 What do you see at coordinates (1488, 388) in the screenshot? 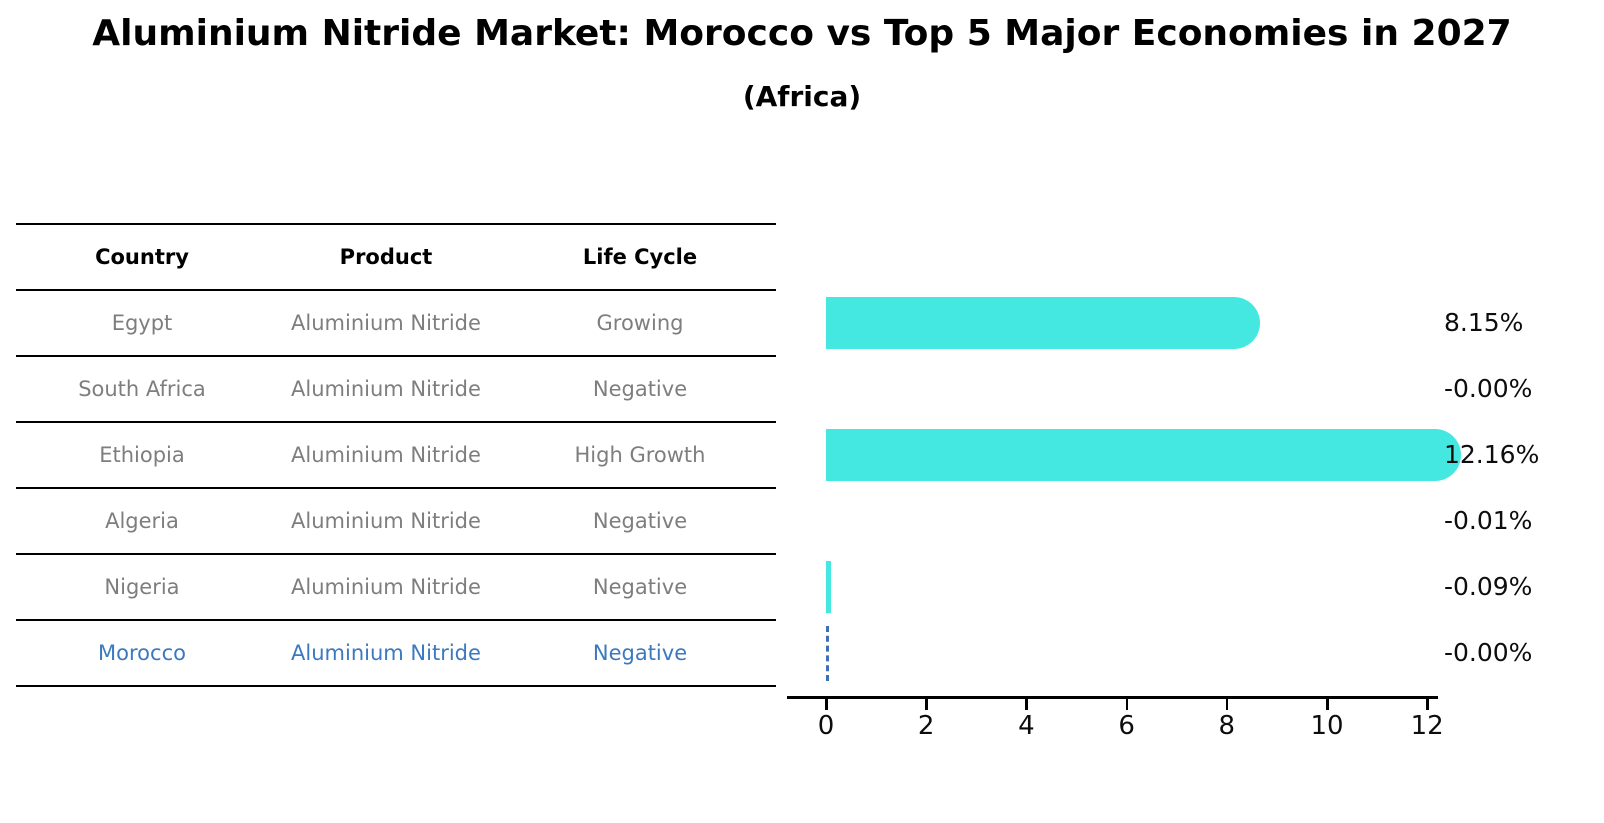
I see `value-label-south-africa: -0.00%` at bounding box center [1488, 388].